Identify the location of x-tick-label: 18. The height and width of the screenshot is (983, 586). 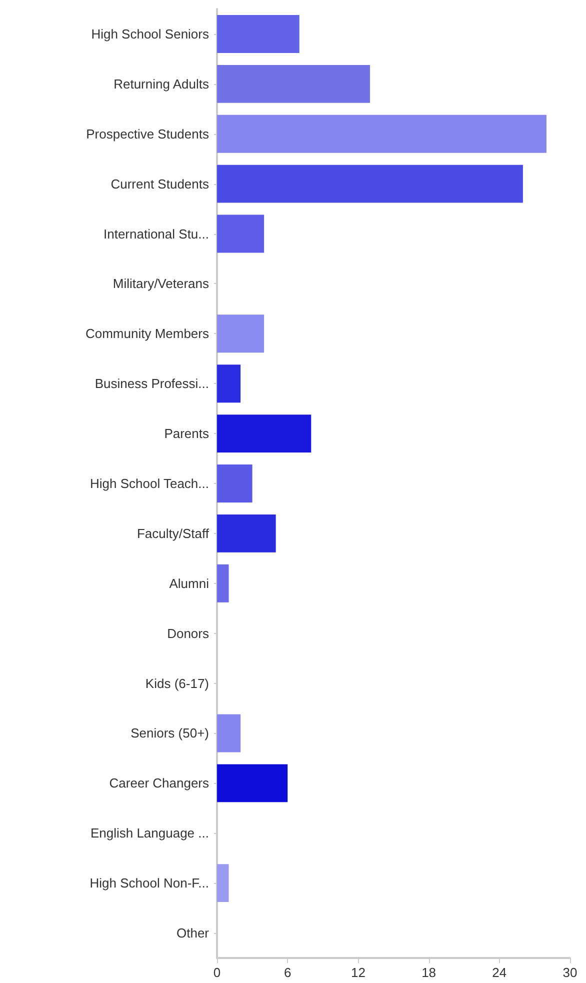
(429, 972).